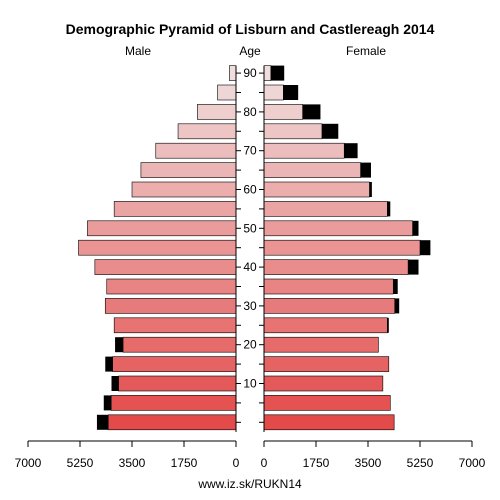  I want to click on male-x-tick-label: 7000, so click(28, 463).